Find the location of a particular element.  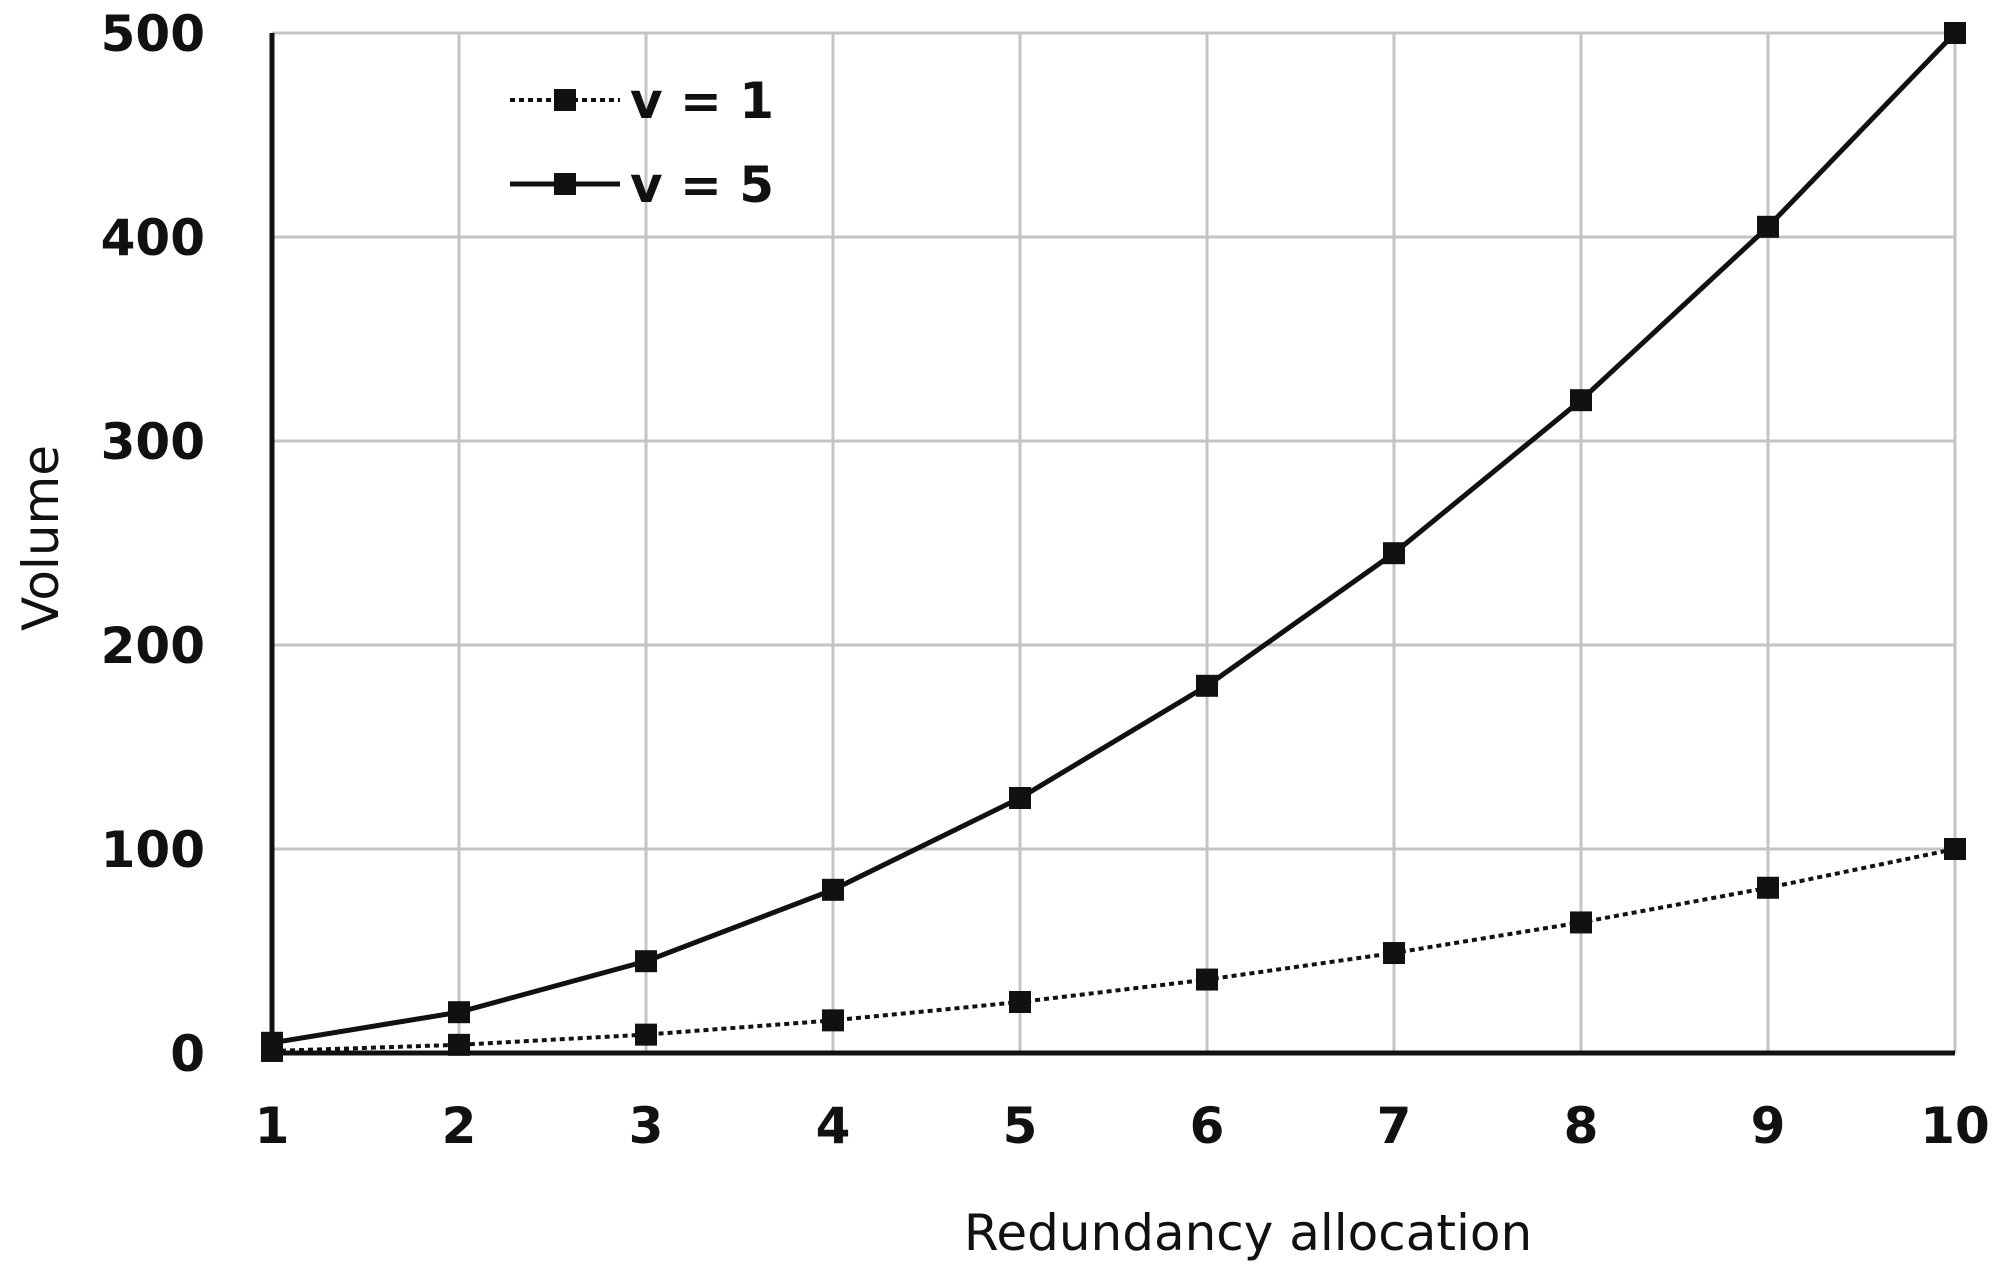

x-tick-label: 9 is located at coordinates (1768, 1126).